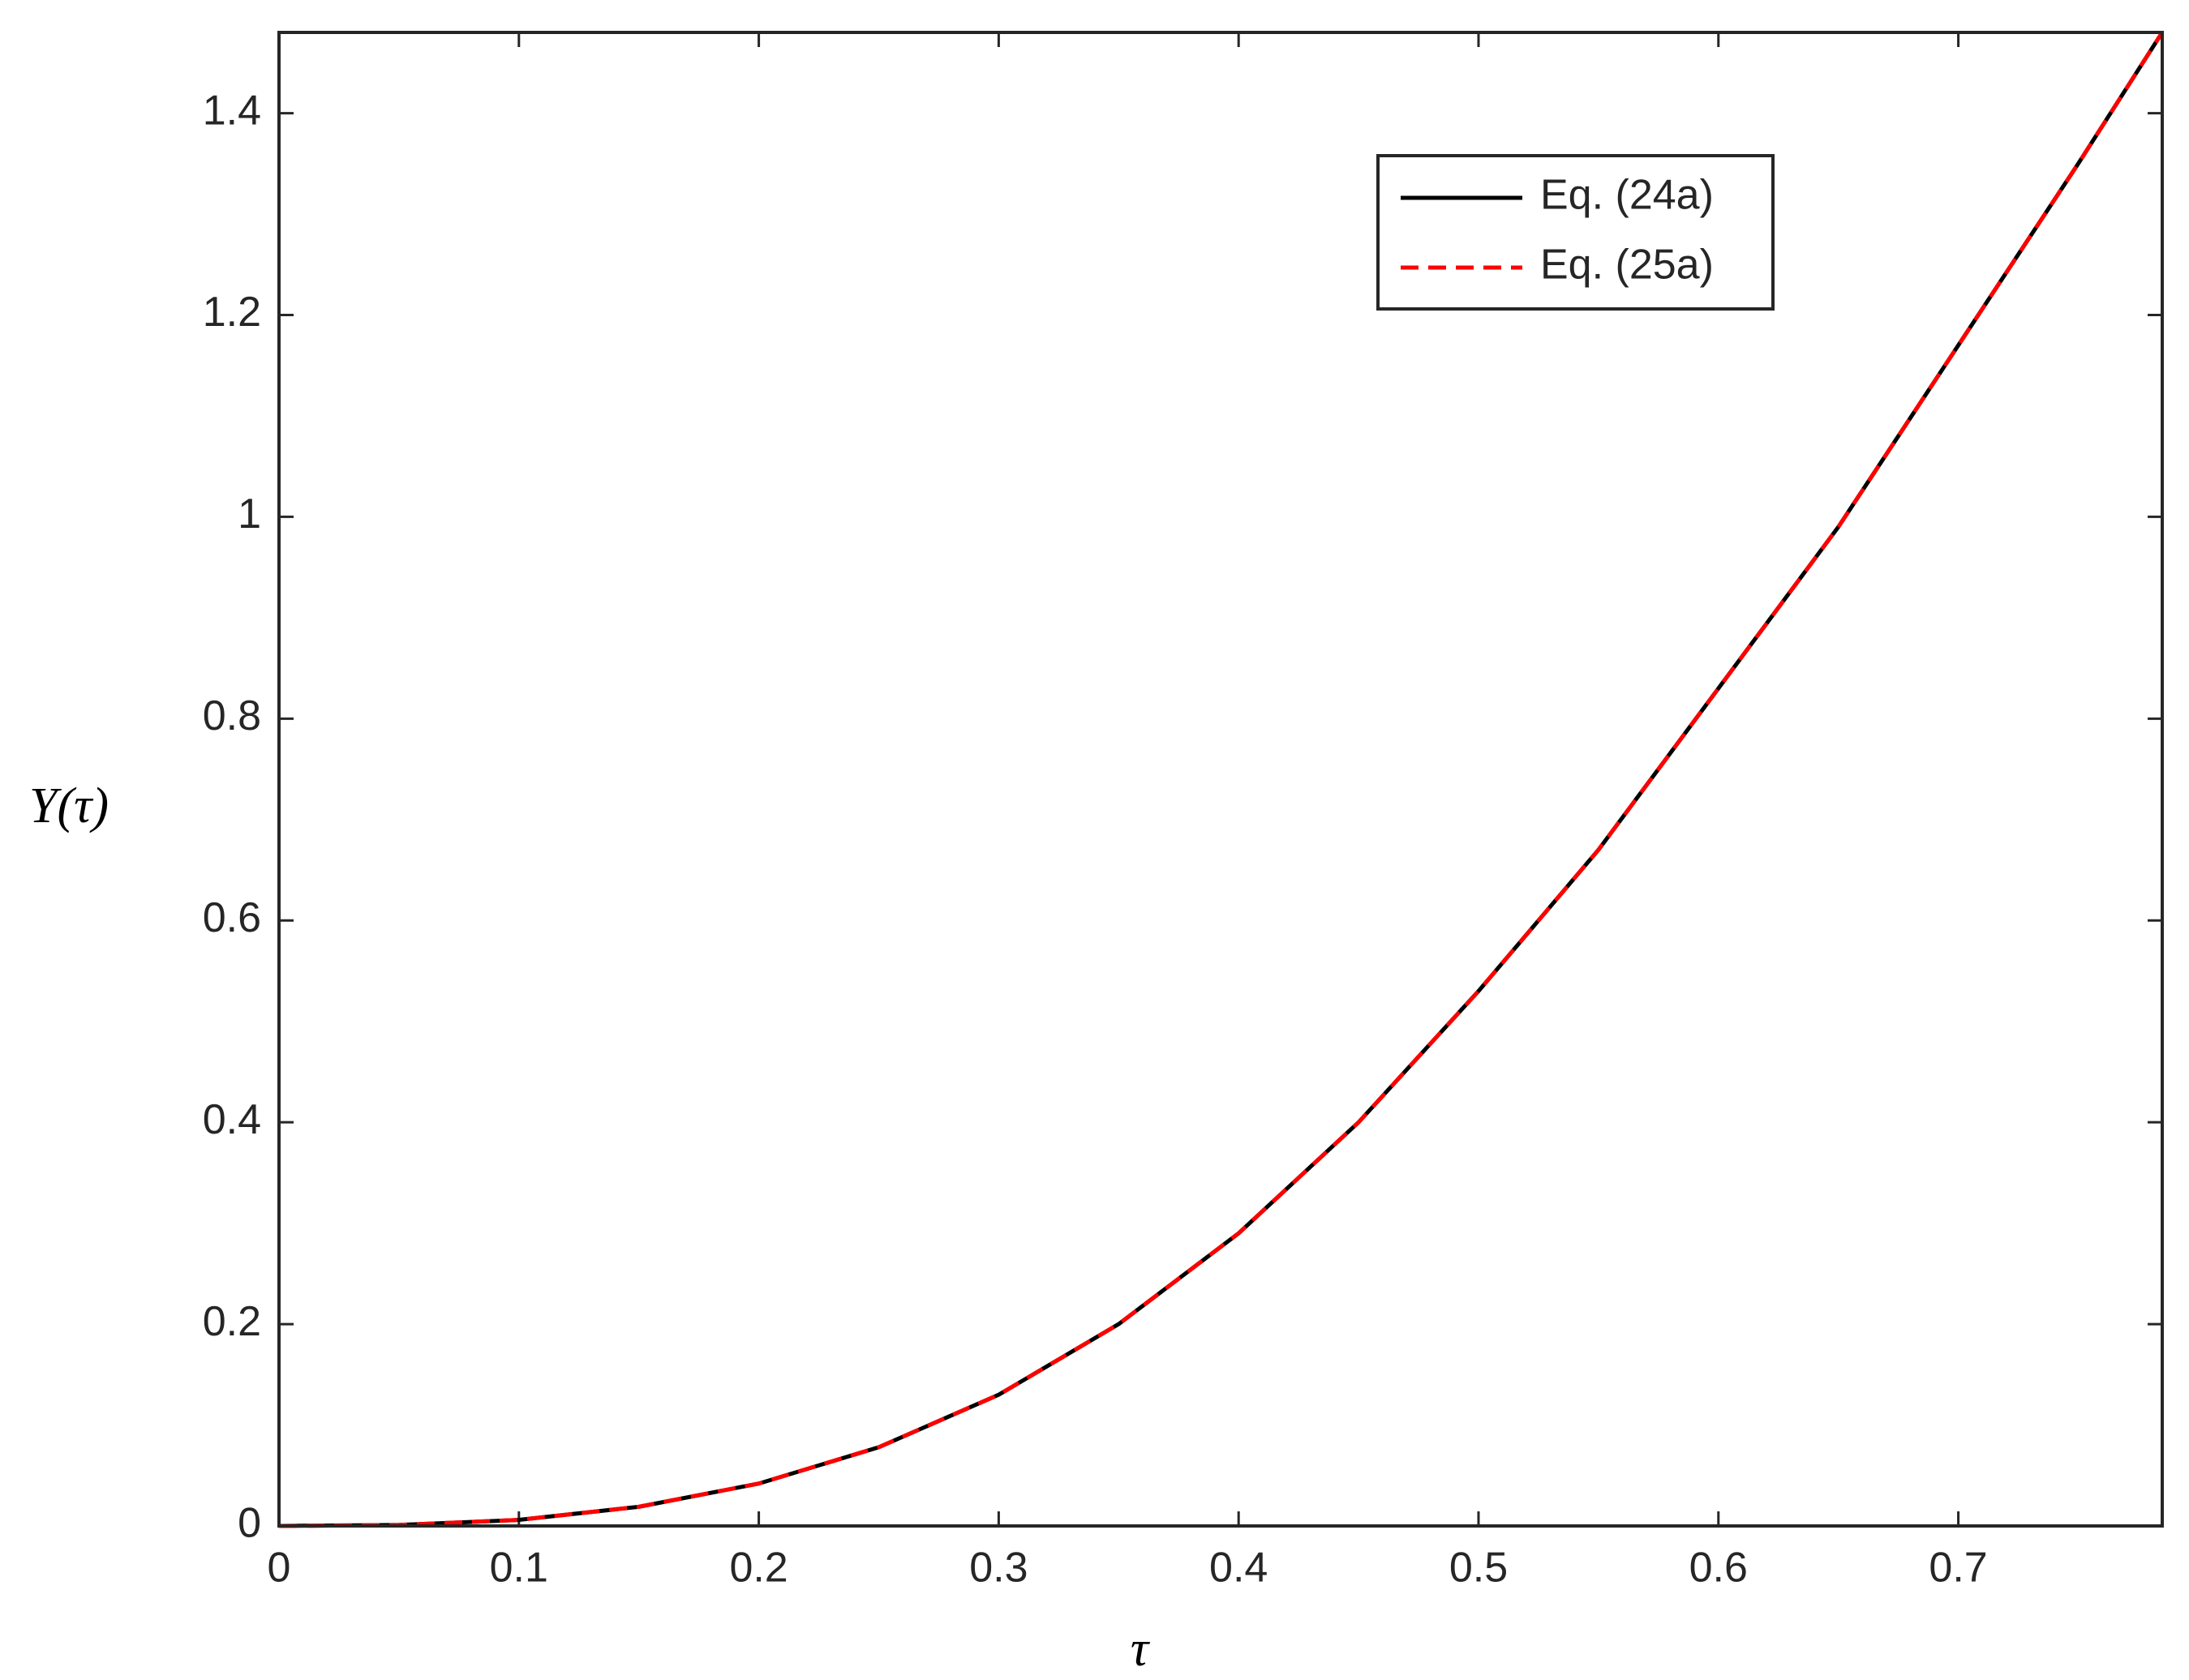 This screenshot has height=1680, width=2189. Describe the element at coordinates (232, 110) in the screenshot. I see `y-tick-label: 1.4` at that location.